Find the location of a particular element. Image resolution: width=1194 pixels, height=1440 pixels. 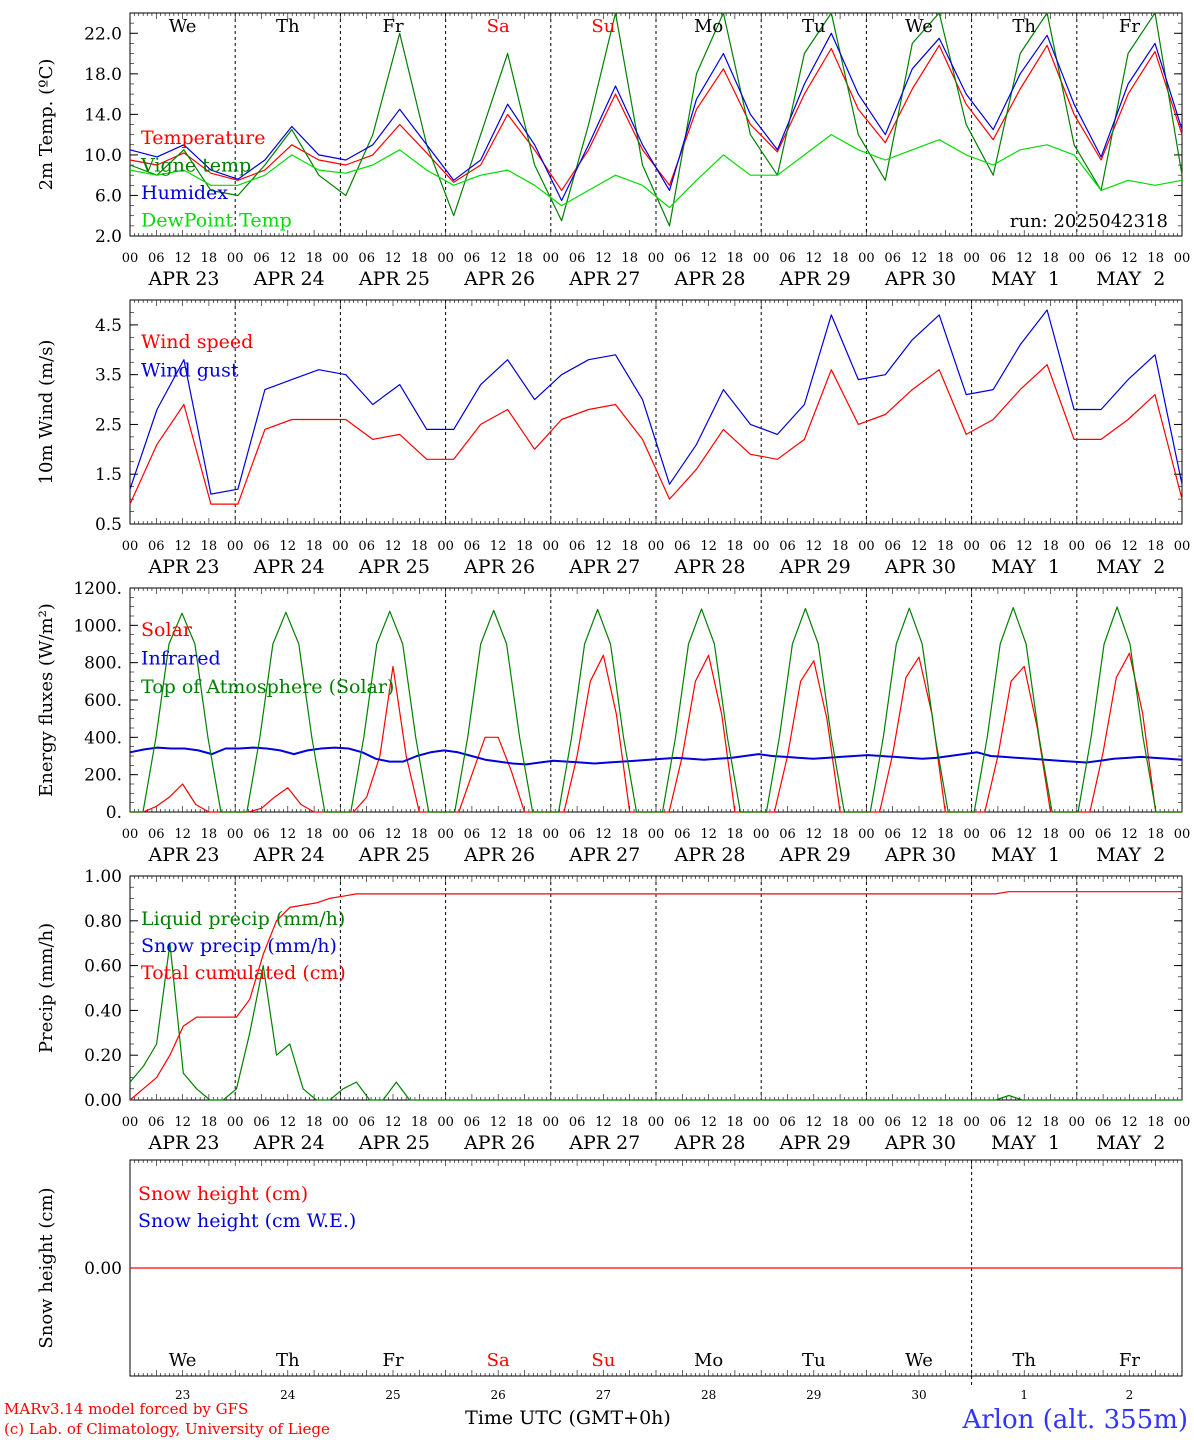

day-name-bottom: Sa is located at coordinates (498, 1360).